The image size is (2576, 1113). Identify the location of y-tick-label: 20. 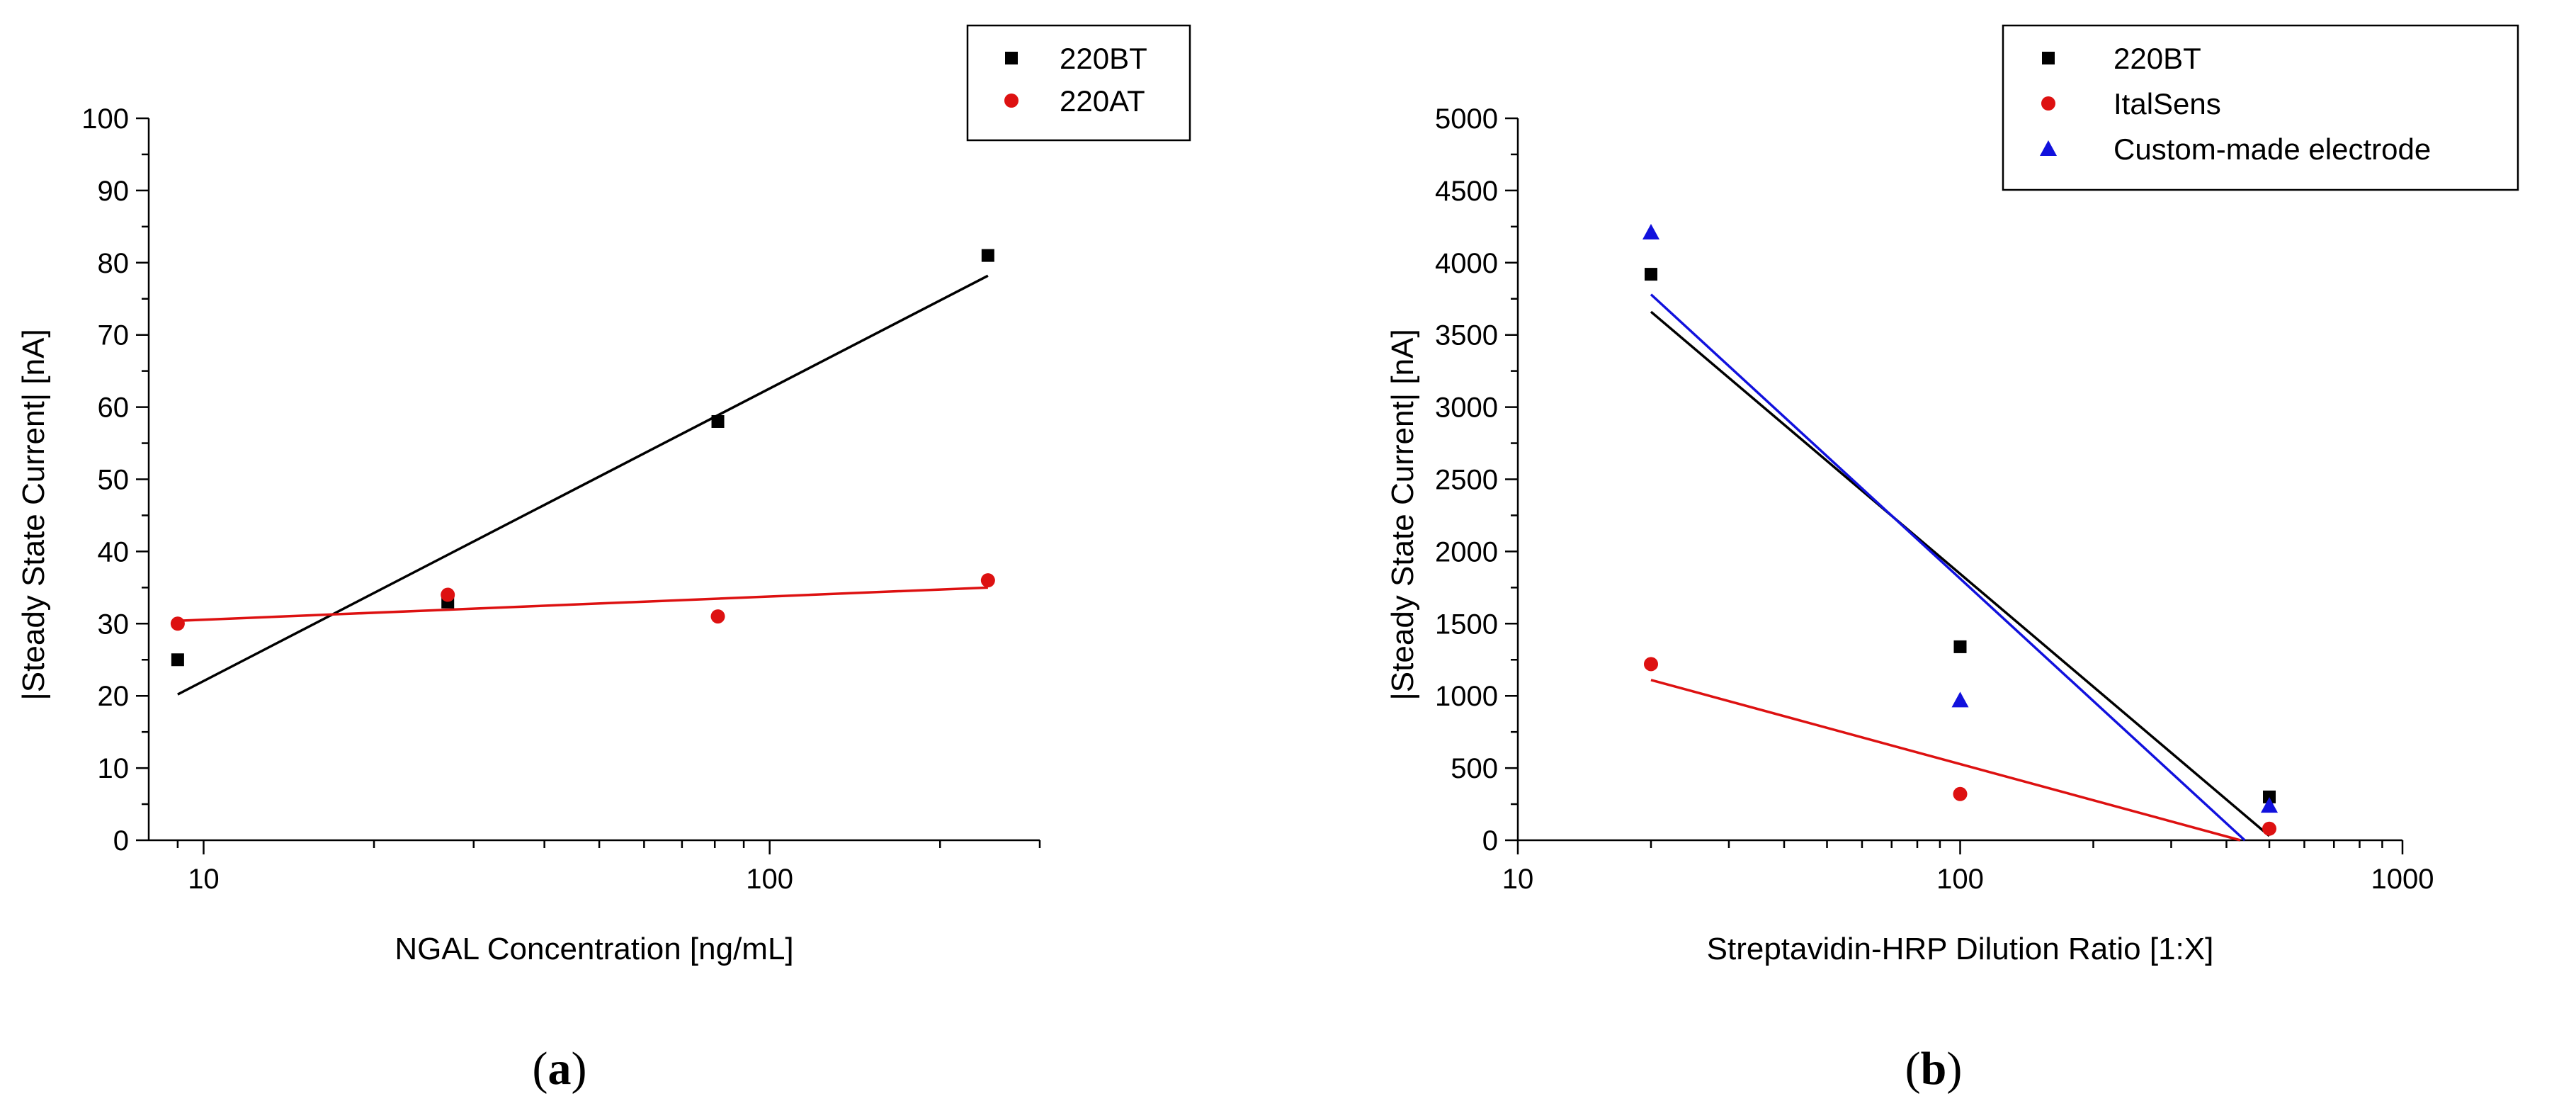
(114, 697).